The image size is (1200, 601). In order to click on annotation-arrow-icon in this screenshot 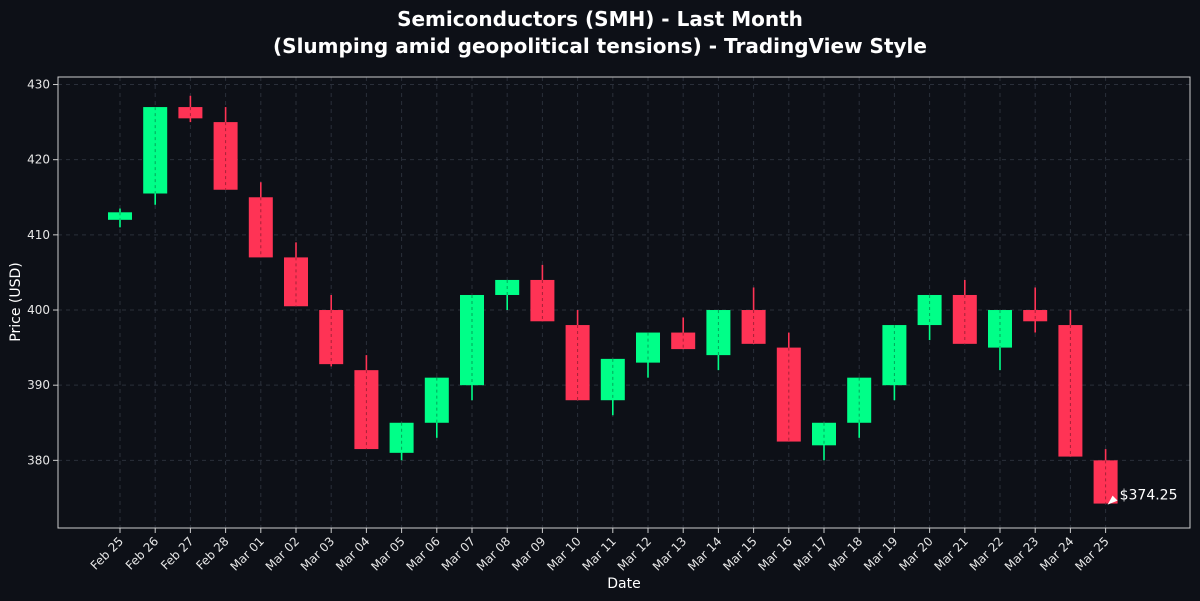, I will do `click(1112, 500)`.